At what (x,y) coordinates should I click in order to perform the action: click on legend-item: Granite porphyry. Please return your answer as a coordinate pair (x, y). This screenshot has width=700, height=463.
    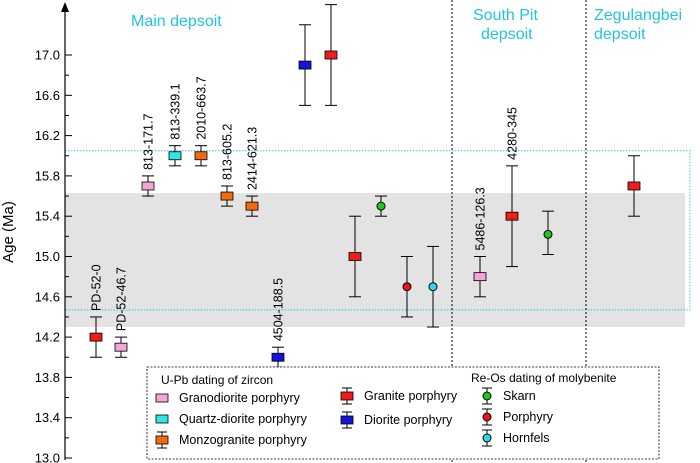
    Looking at the image, I should click on (399, 396).